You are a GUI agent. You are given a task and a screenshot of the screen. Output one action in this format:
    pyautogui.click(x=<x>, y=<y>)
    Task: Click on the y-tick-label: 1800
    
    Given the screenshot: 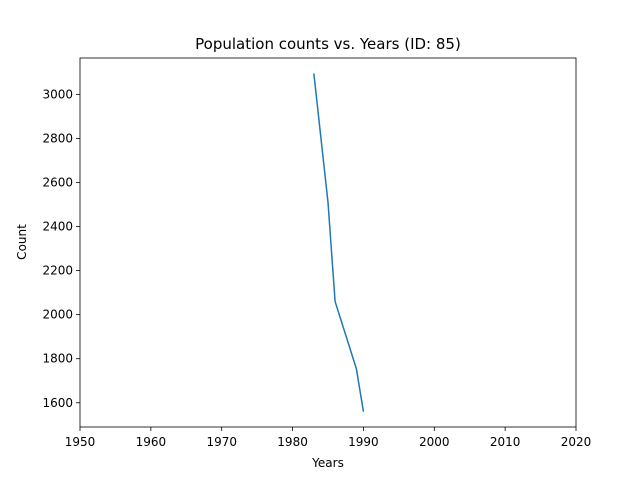 What is the action you would take?
    pyautogui.click(x=57, y=359)
    